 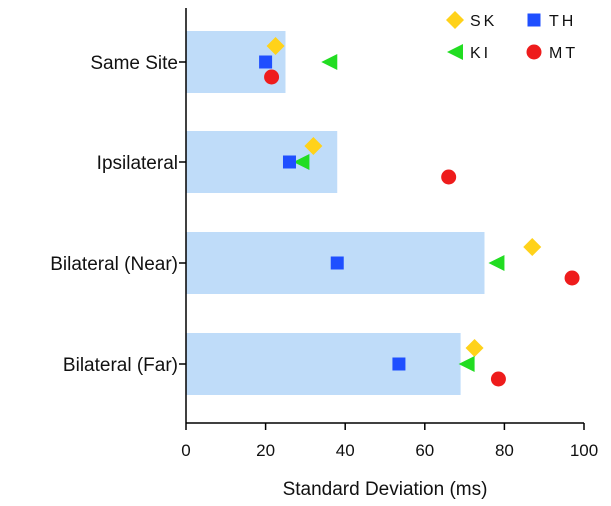 I want to click on x-tick-label-20: 20, so click(x=265, y=450).